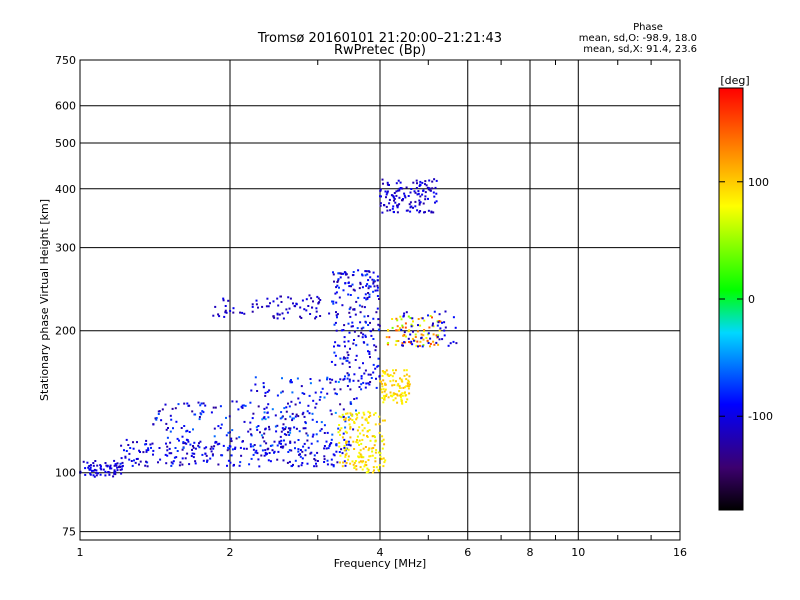 The image size is (800, 600). I want to click on y-tick-label: 300, so click(65, 248).